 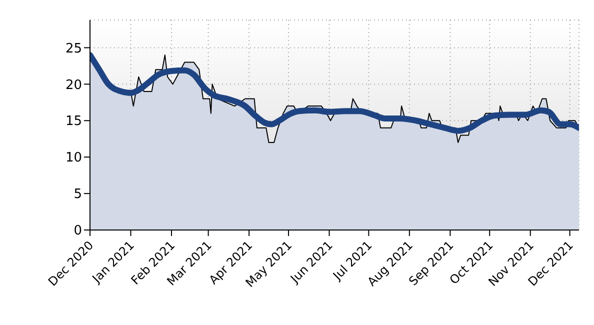 I want to click on y-tick-label: 15, so click(x=73, y=122).